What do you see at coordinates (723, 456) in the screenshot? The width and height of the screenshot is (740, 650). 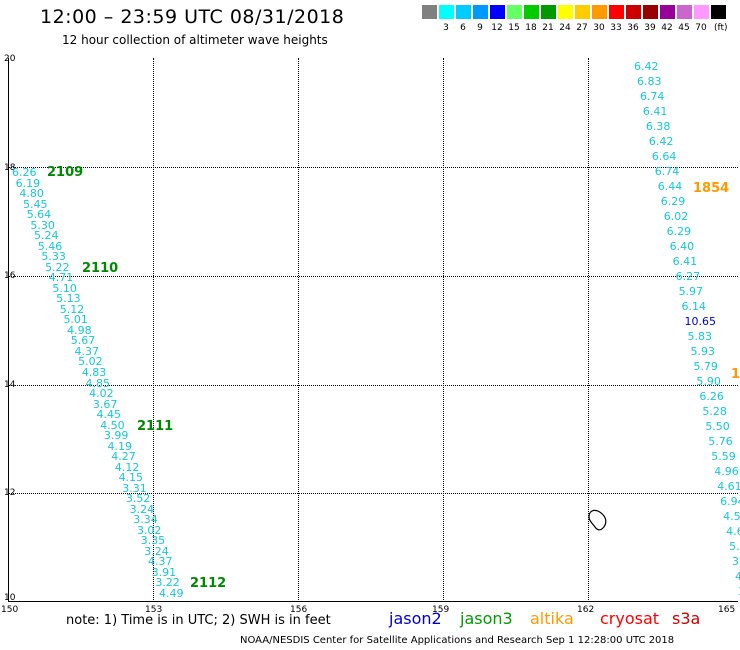 I see `wave-height-value: 5.59` at bounding box center [723, 456].